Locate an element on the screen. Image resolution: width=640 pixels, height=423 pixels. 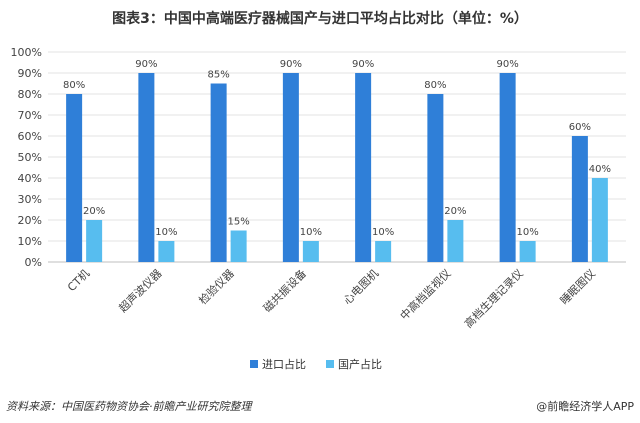
x-tick-label: 检验仪器 is located at coordinates (216, 286).